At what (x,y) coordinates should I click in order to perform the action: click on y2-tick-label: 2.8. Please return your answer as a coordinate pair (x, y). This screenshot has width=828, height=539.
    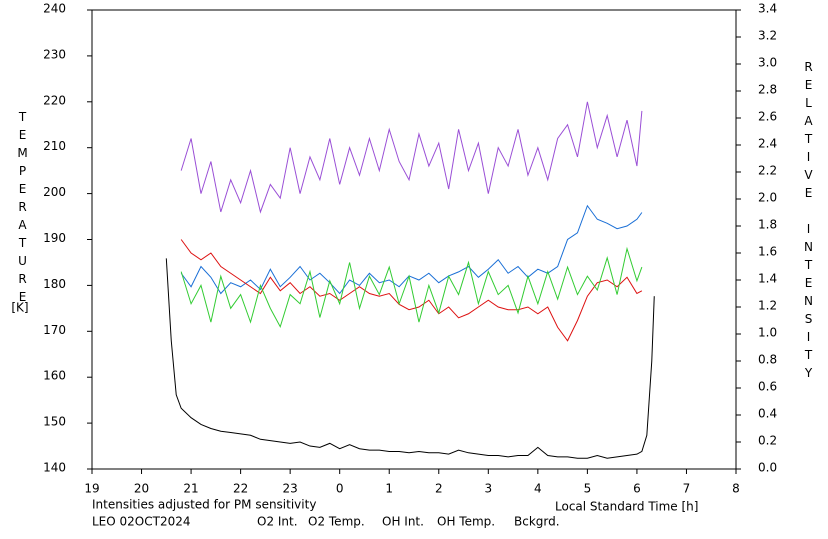
    Looking at the image, I should click on (767, 90).